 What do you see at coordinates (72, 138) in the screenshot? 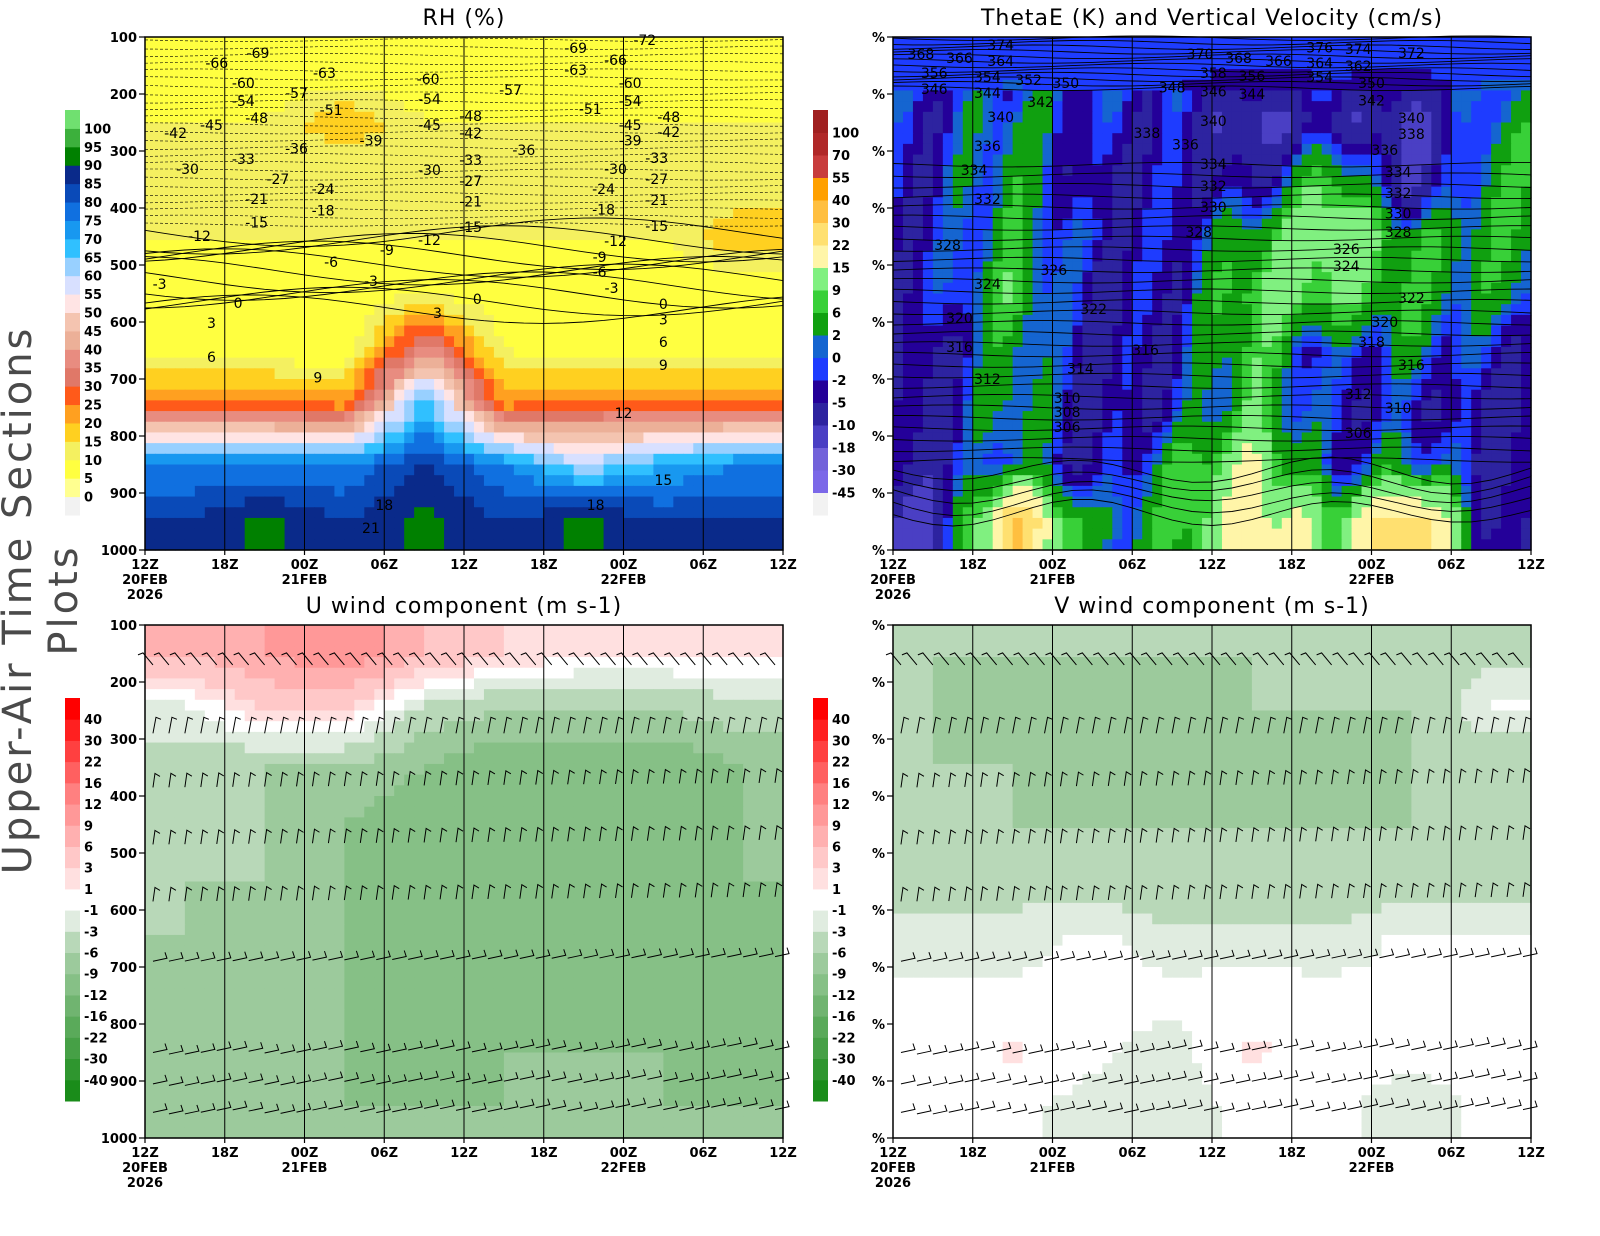
I see `colorbar-swatch` at bounding box center [72, 138].